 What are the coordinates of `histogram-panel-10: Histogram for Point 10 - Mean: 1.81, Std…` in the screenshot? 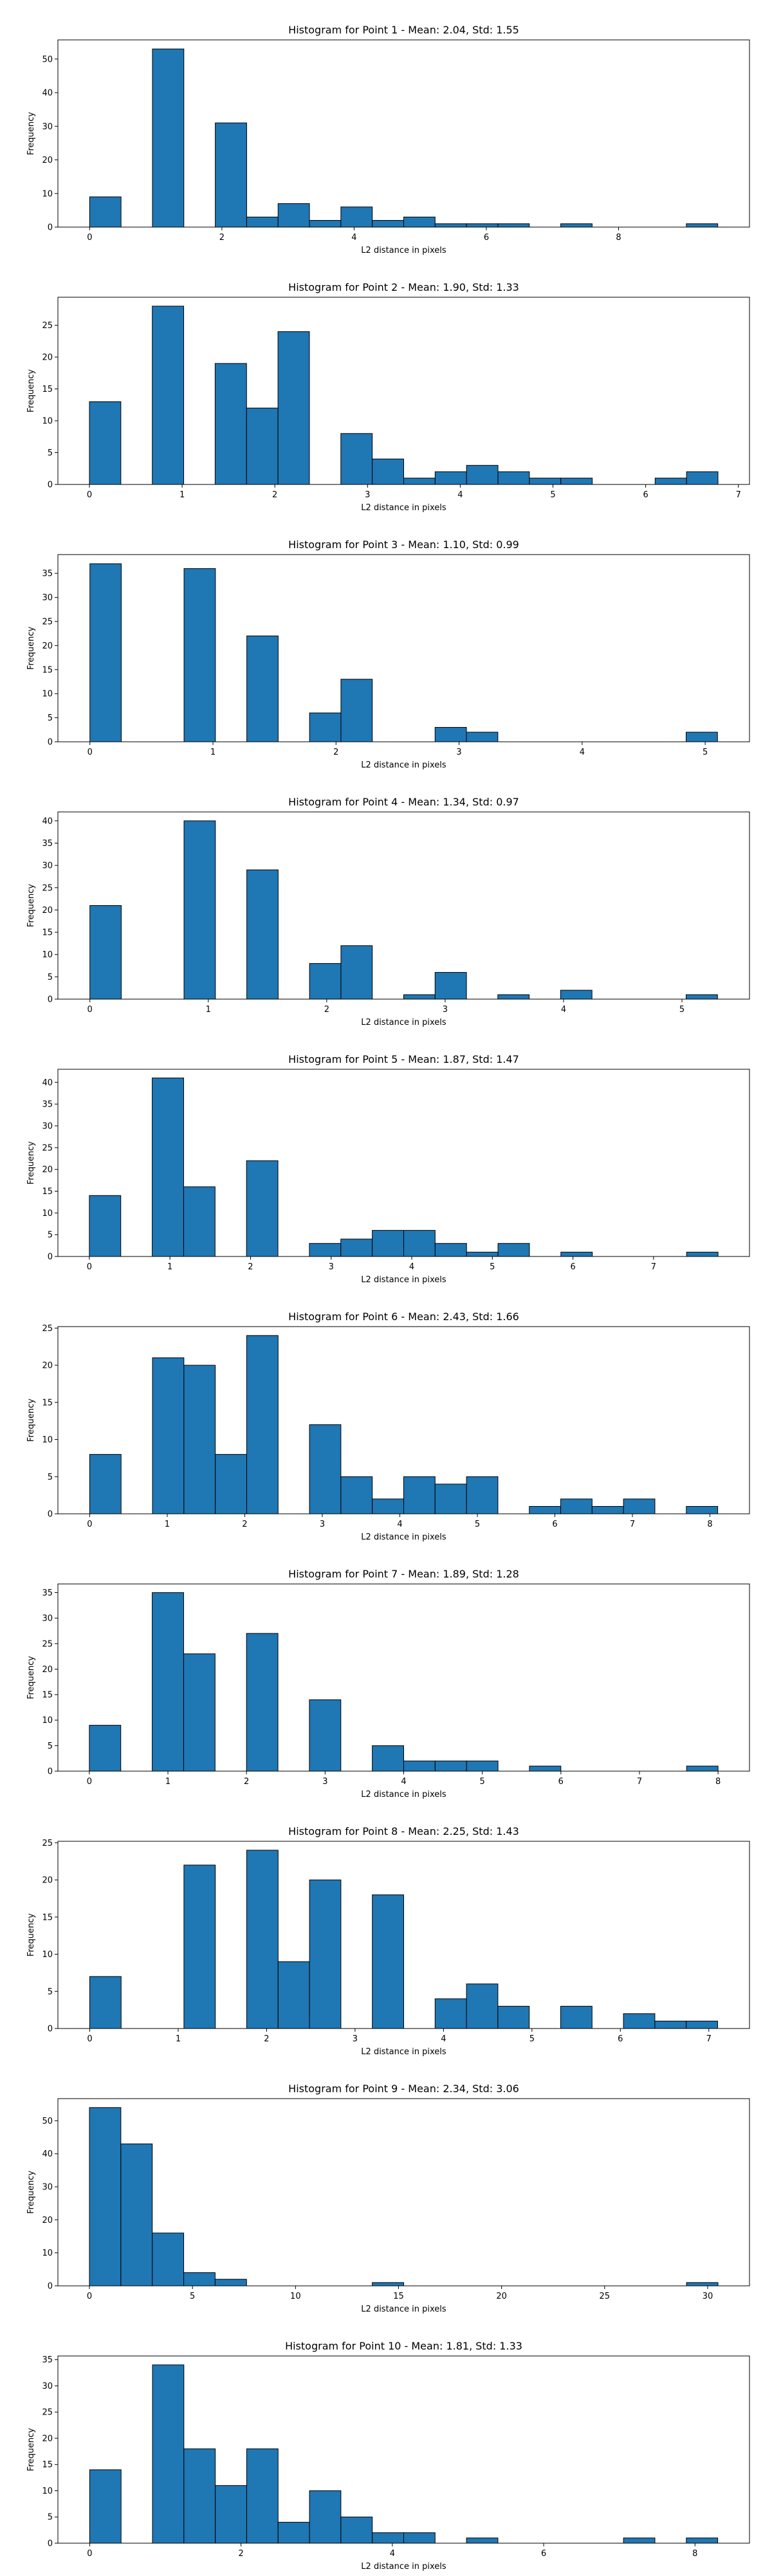 It's located at (388, 2455).